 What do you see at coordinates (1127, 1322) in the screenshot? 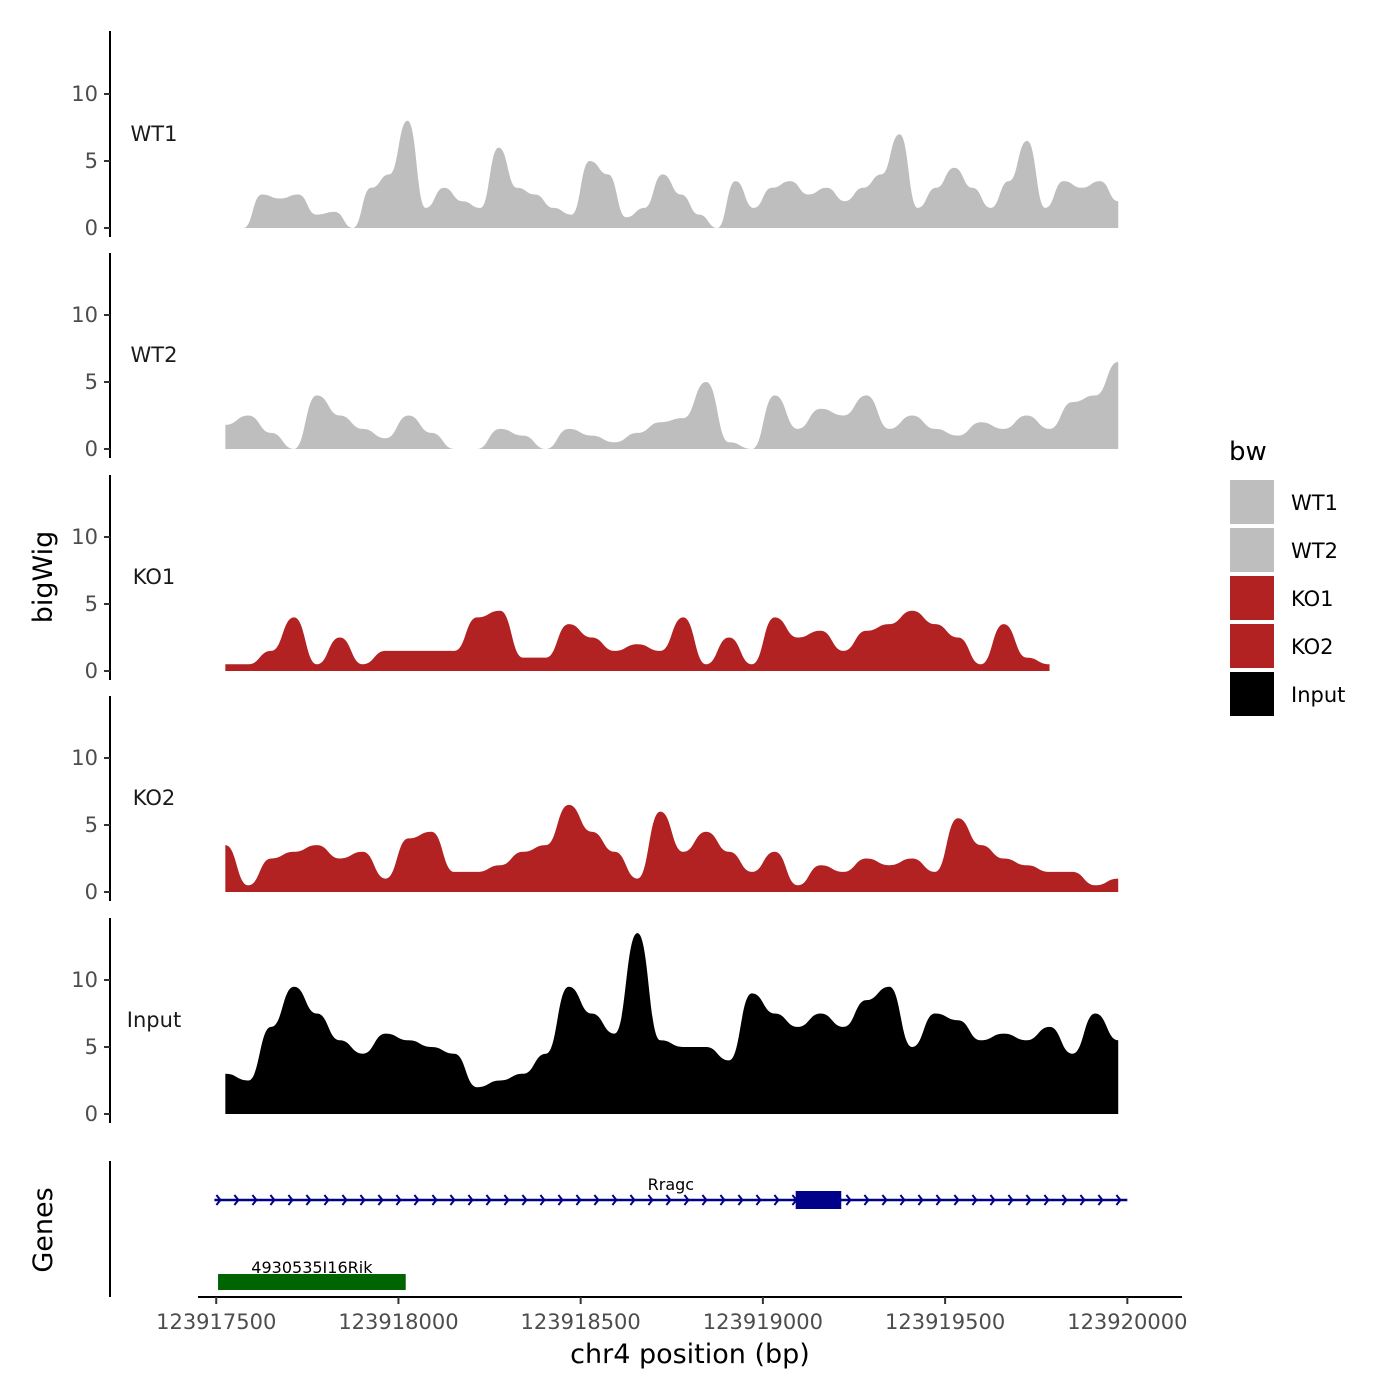
I see `x-tick-label: 123920000` at bounding box center [1127, 1322].